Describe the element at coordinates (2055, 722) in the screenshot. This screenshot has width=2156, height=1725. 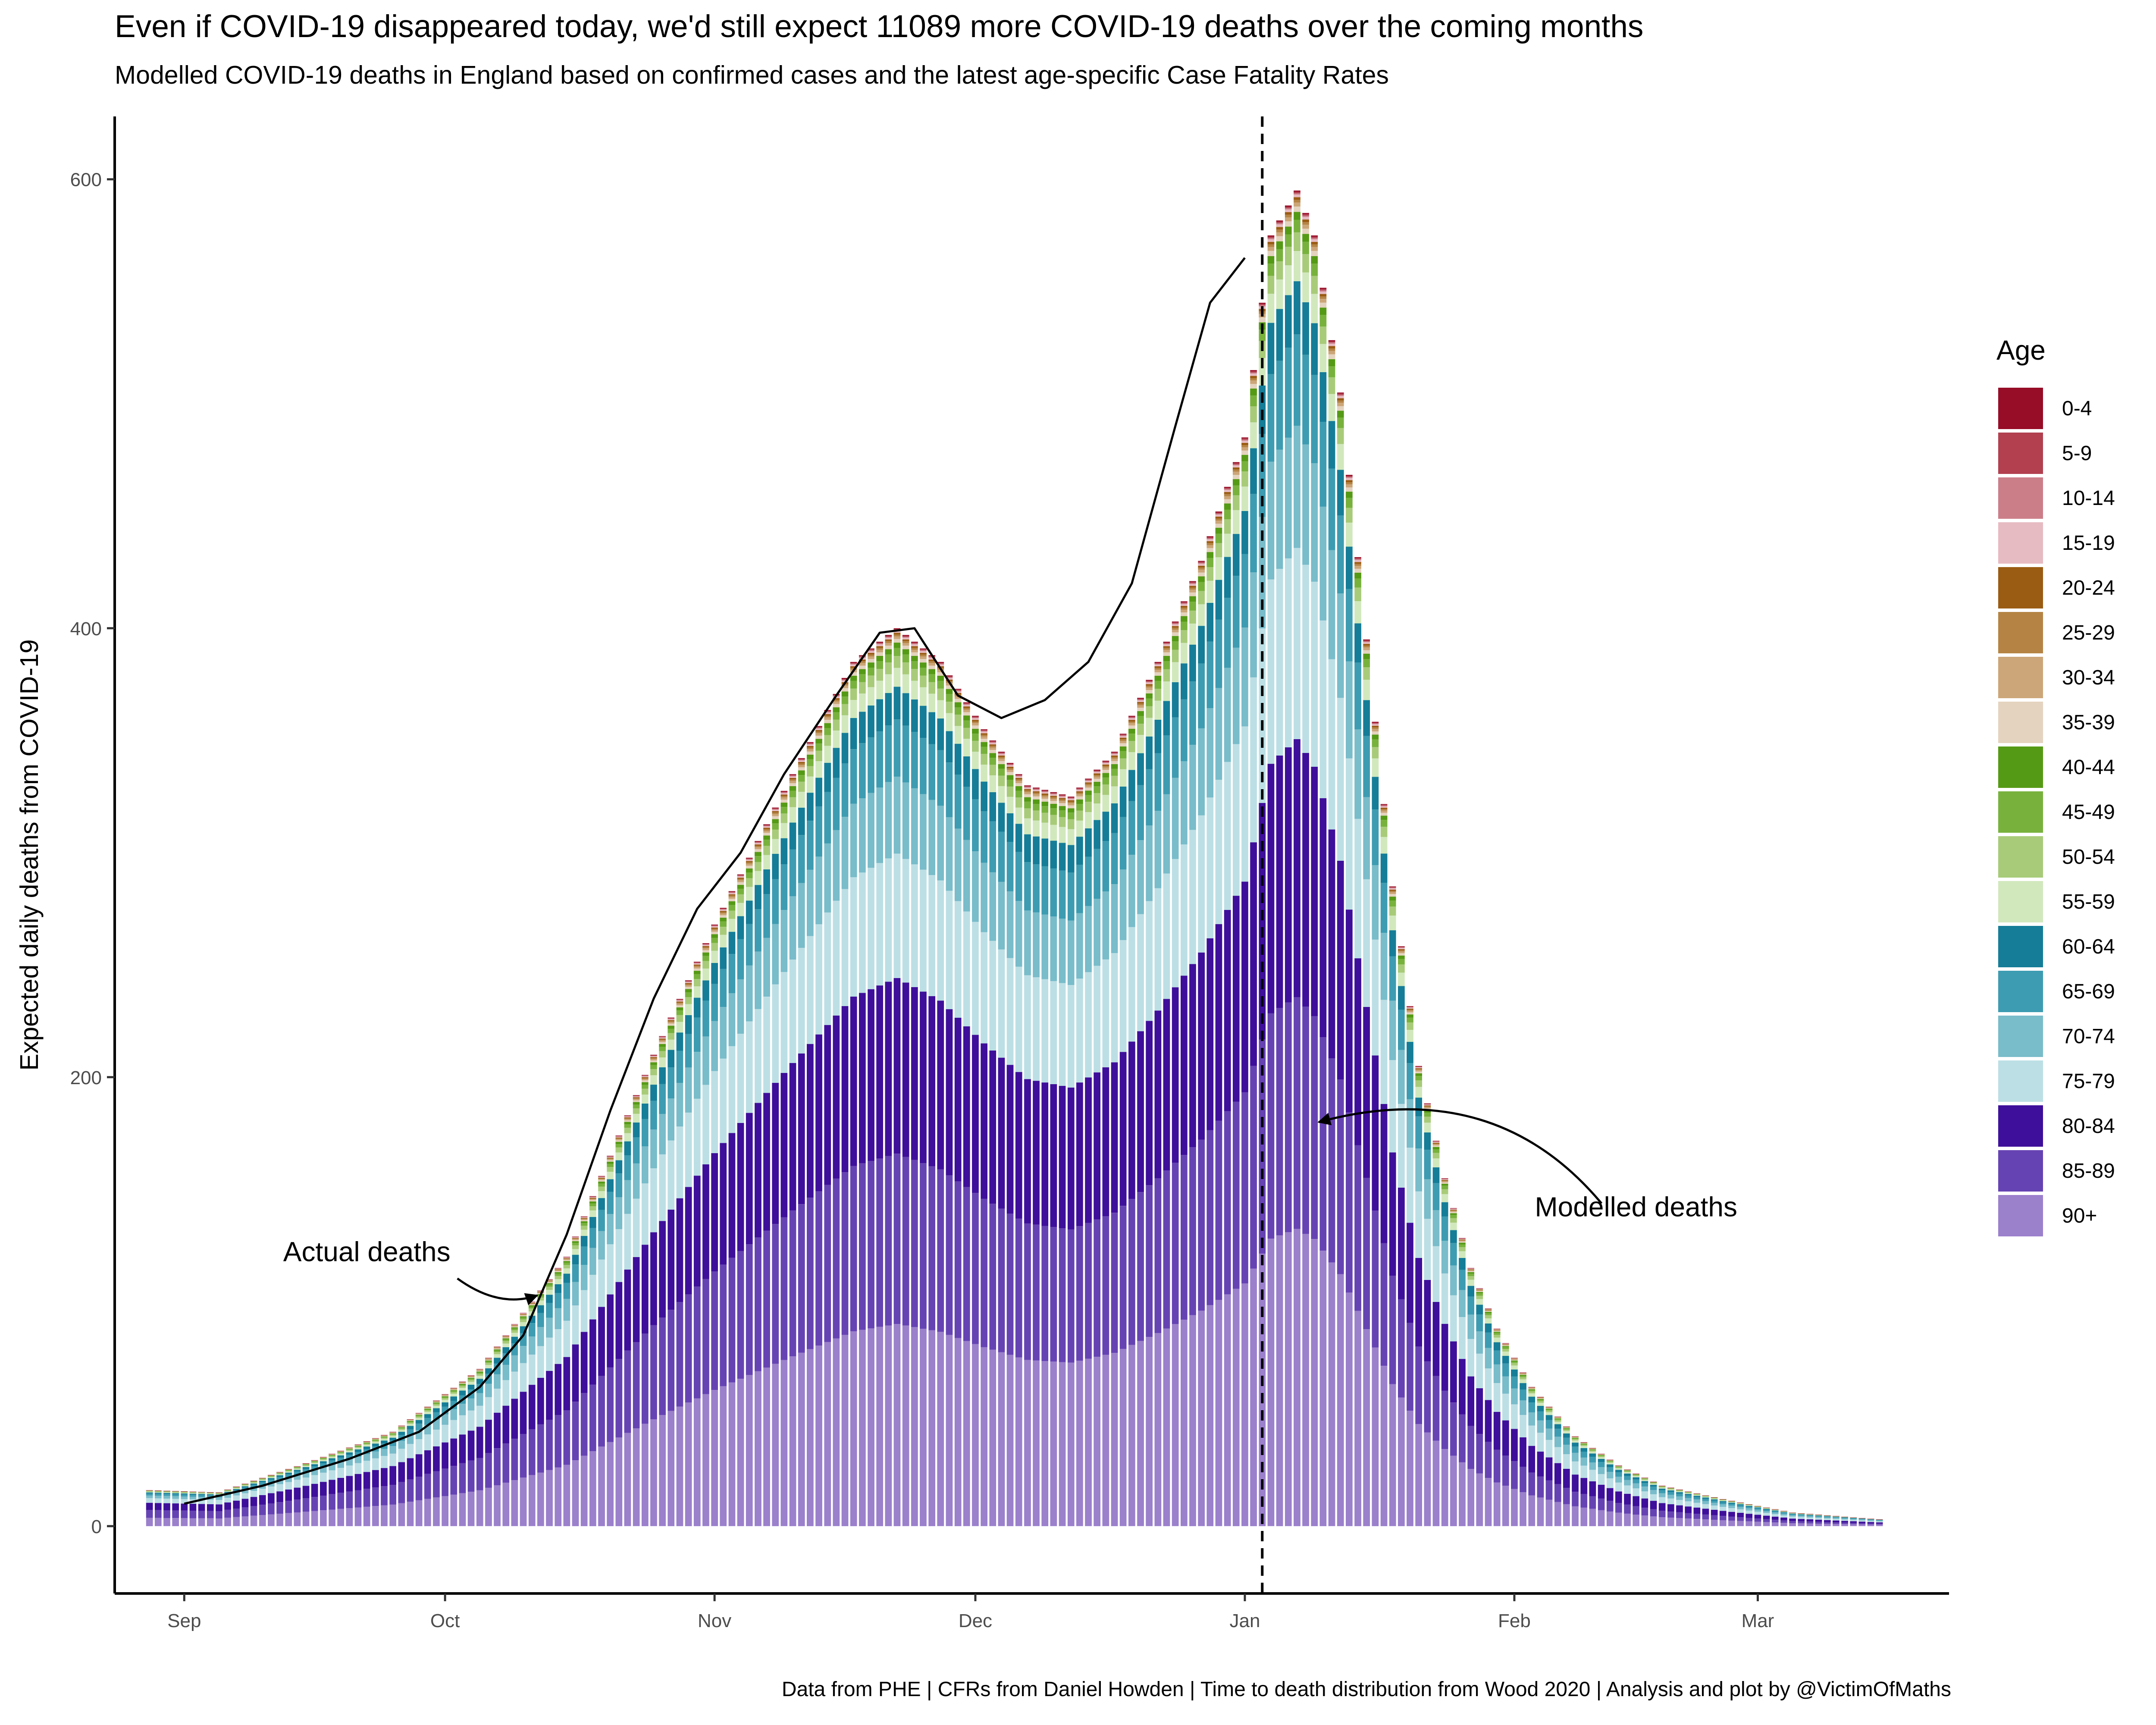
I see `legend-item: 35-39` at that location.